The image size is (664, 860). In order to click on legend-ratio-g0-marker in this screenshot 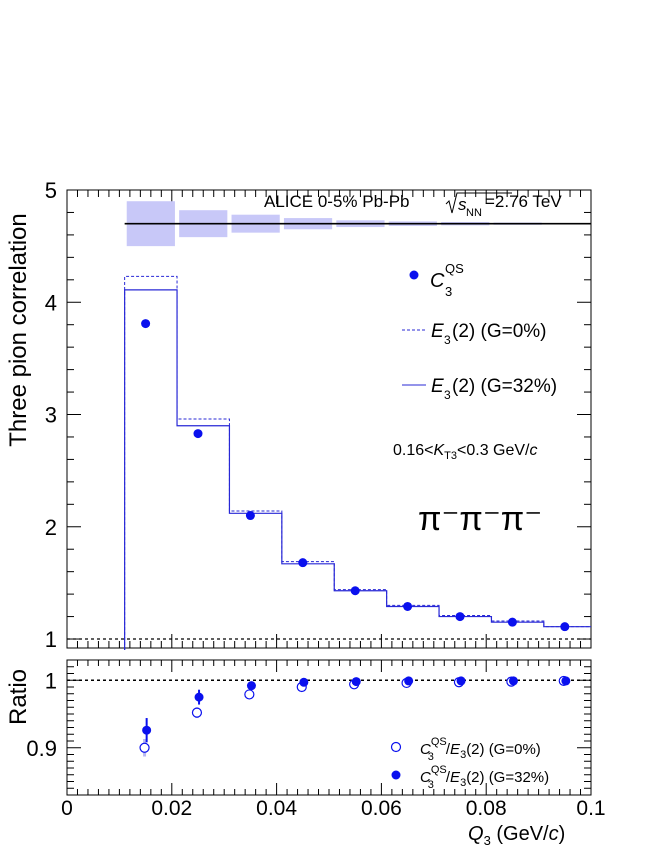, I will do `click(396, 747)`.